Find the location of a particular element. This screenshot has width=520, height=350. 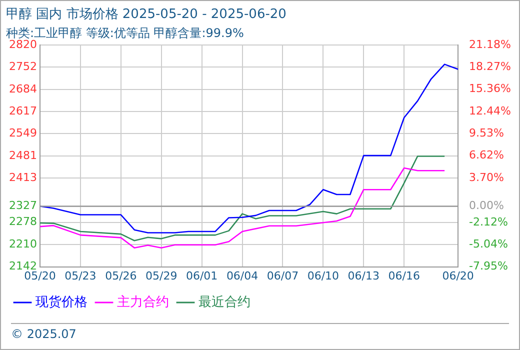

legend-label: 主力合约 is located at coordinates (143, 302).